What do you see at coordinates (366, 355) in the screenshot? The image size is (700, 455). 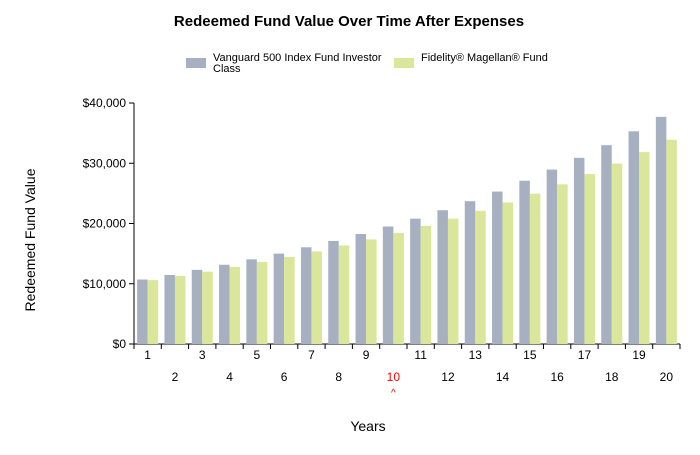 I see `x-tick-label: 9` at bounding box center [366, 355].